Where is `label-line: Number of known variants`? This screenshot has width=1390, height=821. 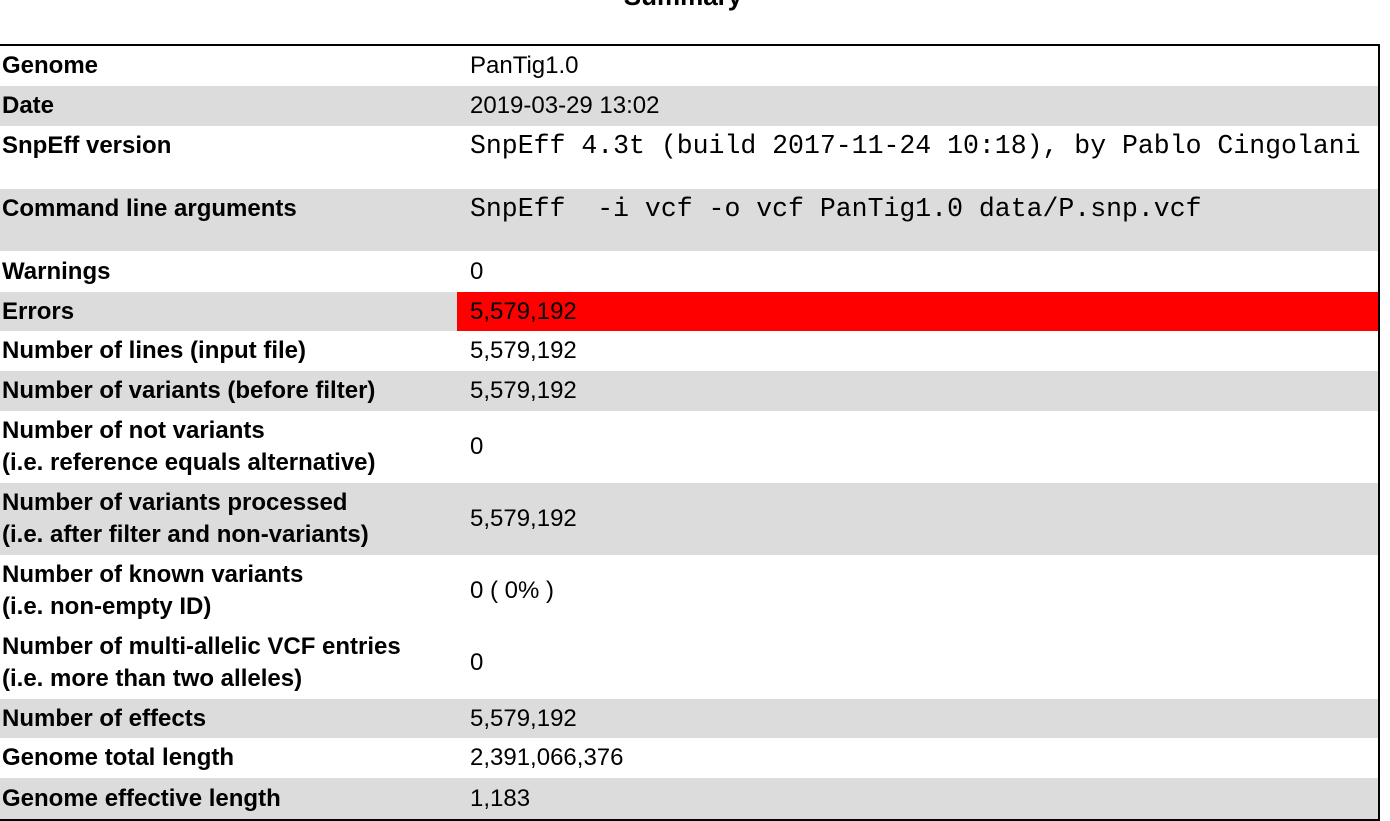
label-line: Number of known variants is located at coordinates (153, 574).